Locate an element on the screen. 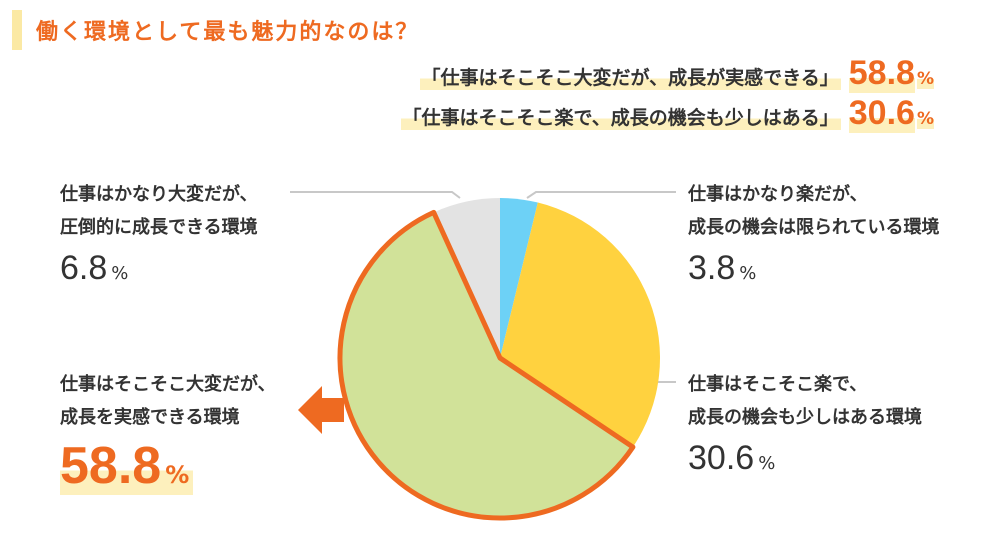 The width and height of the screenshot is (1000, 541). slice-label-line: 成長の機会も少しはある環境 is located at coordinates (805, 417).